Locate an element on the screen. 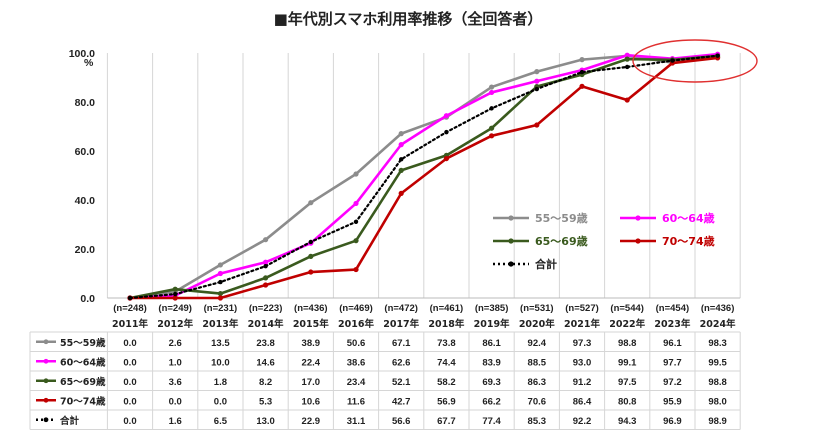 This screenshot has width=824, height=436. y-tick-label: 0.0 is located at coordinates (87, 299).